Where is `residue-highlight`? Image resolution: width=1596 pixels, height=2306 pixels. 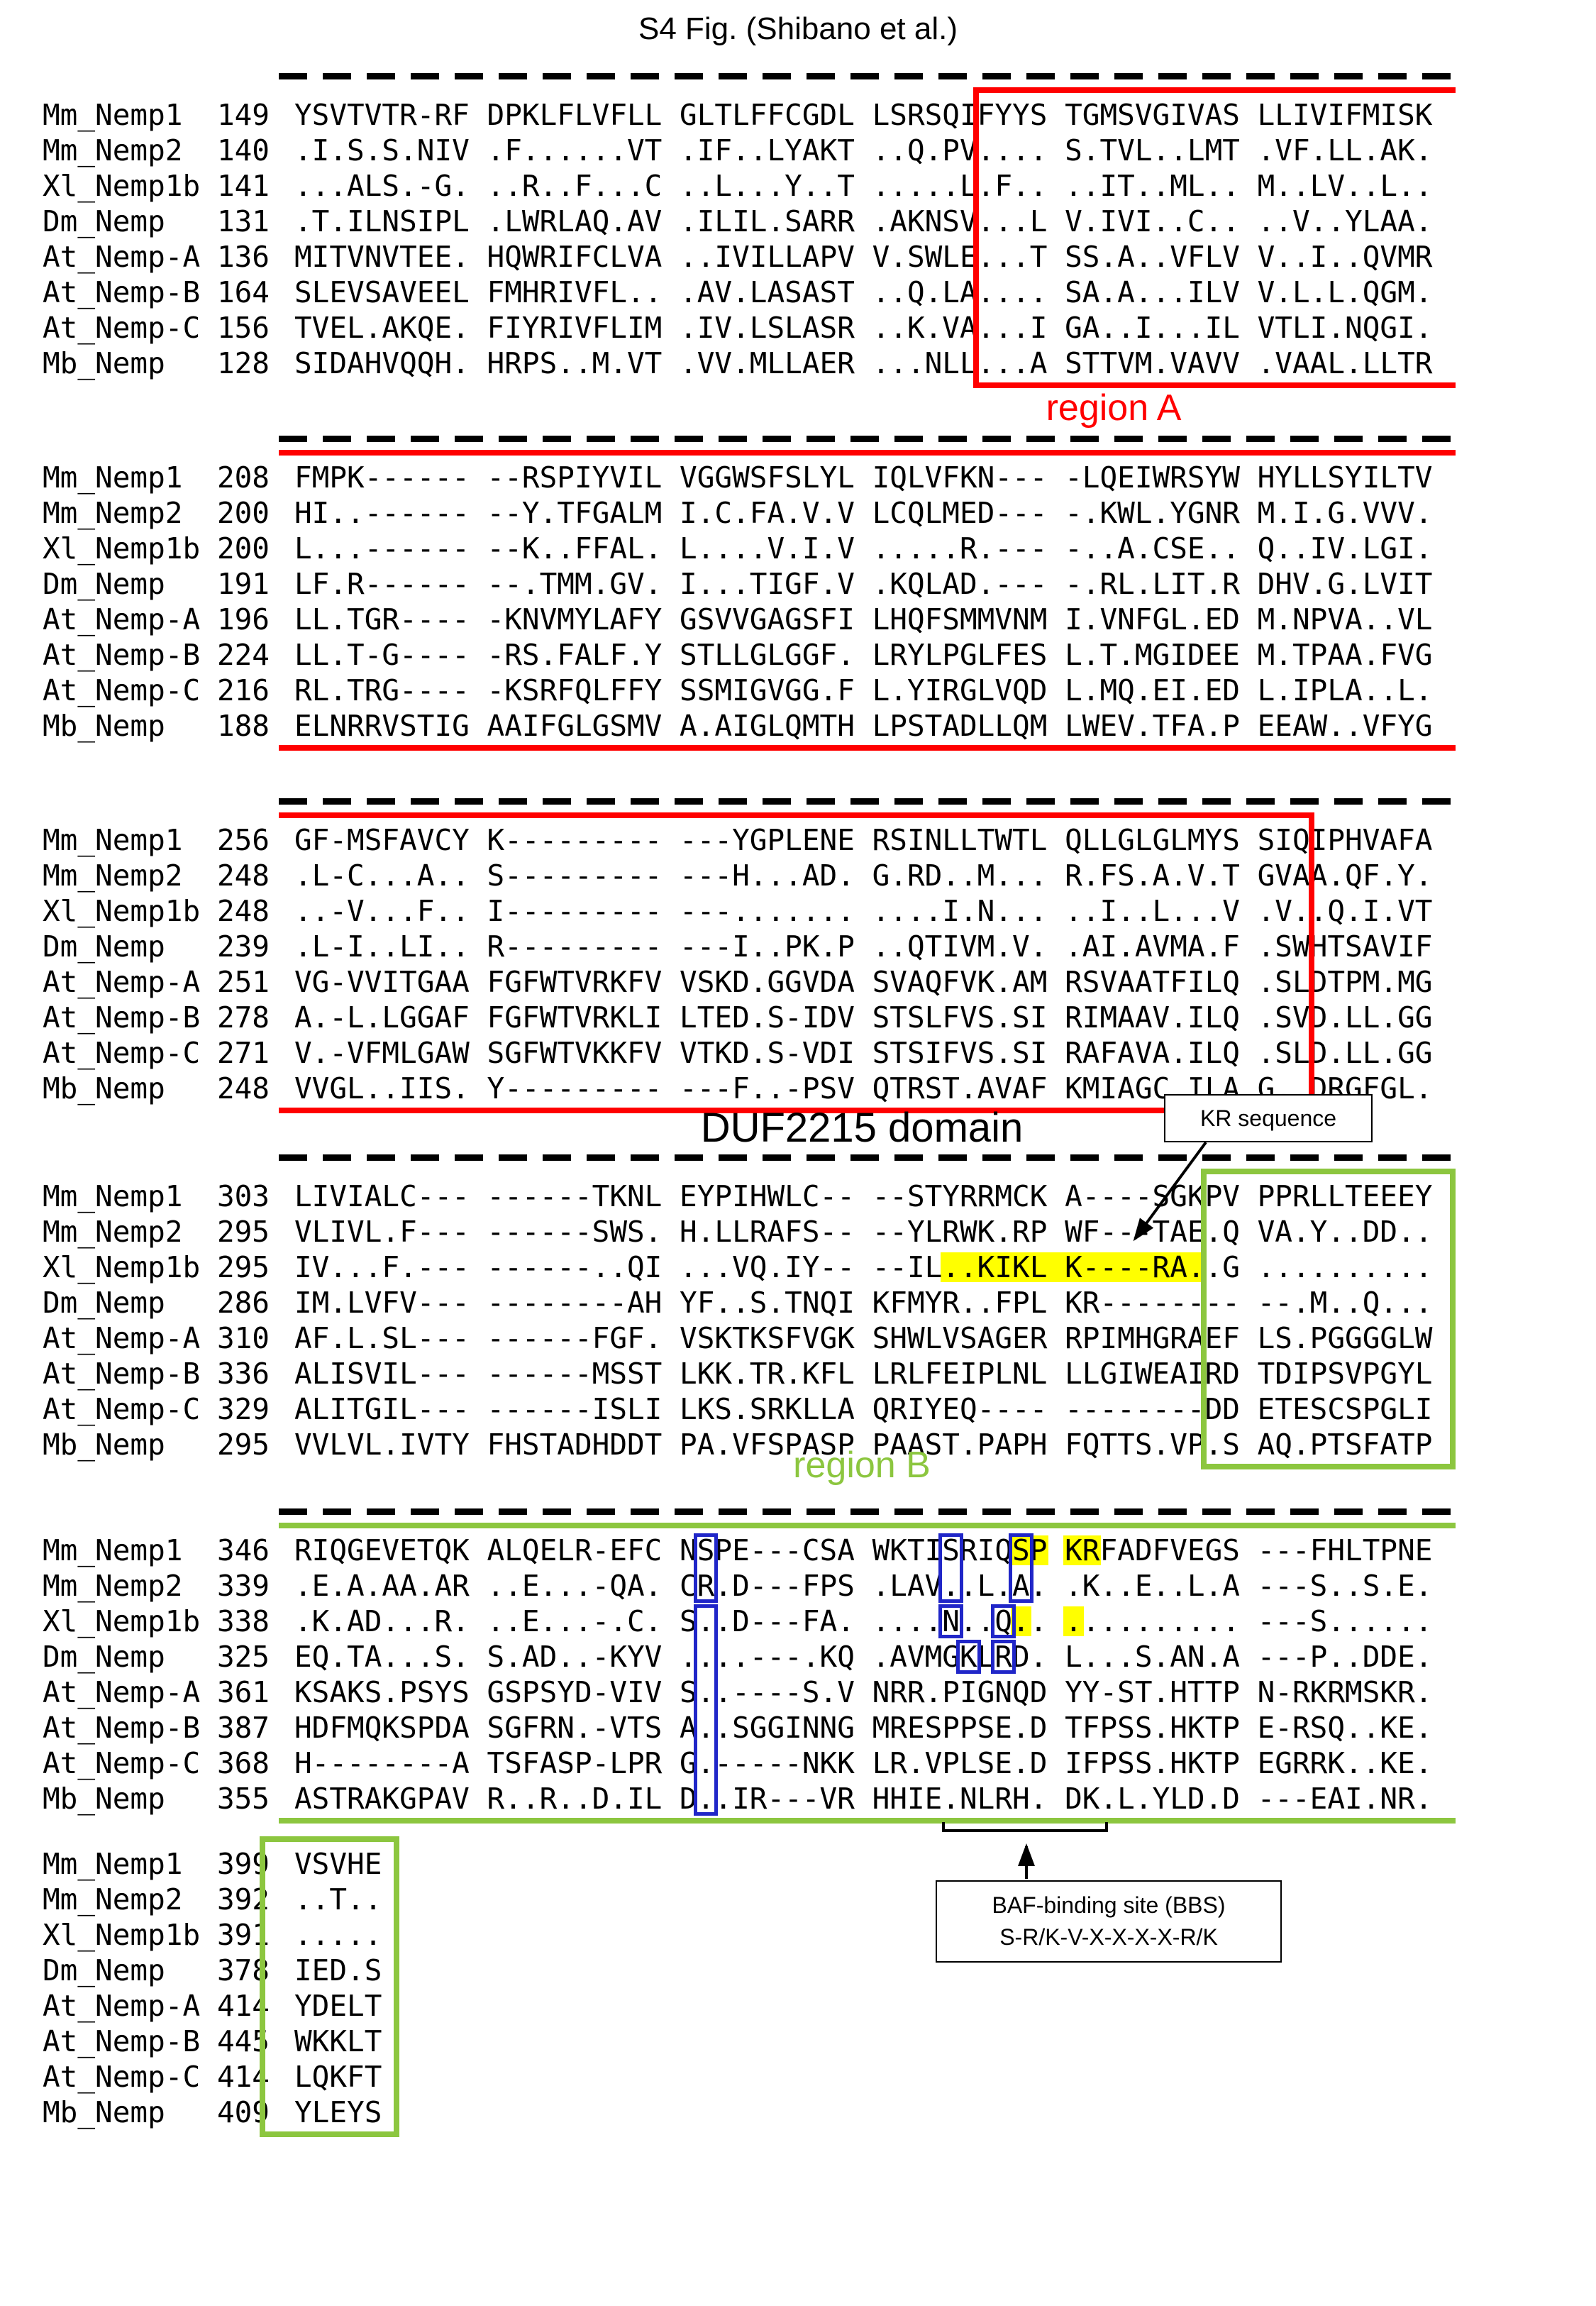
residue-highlight is located at coordinates (1030, 1550).